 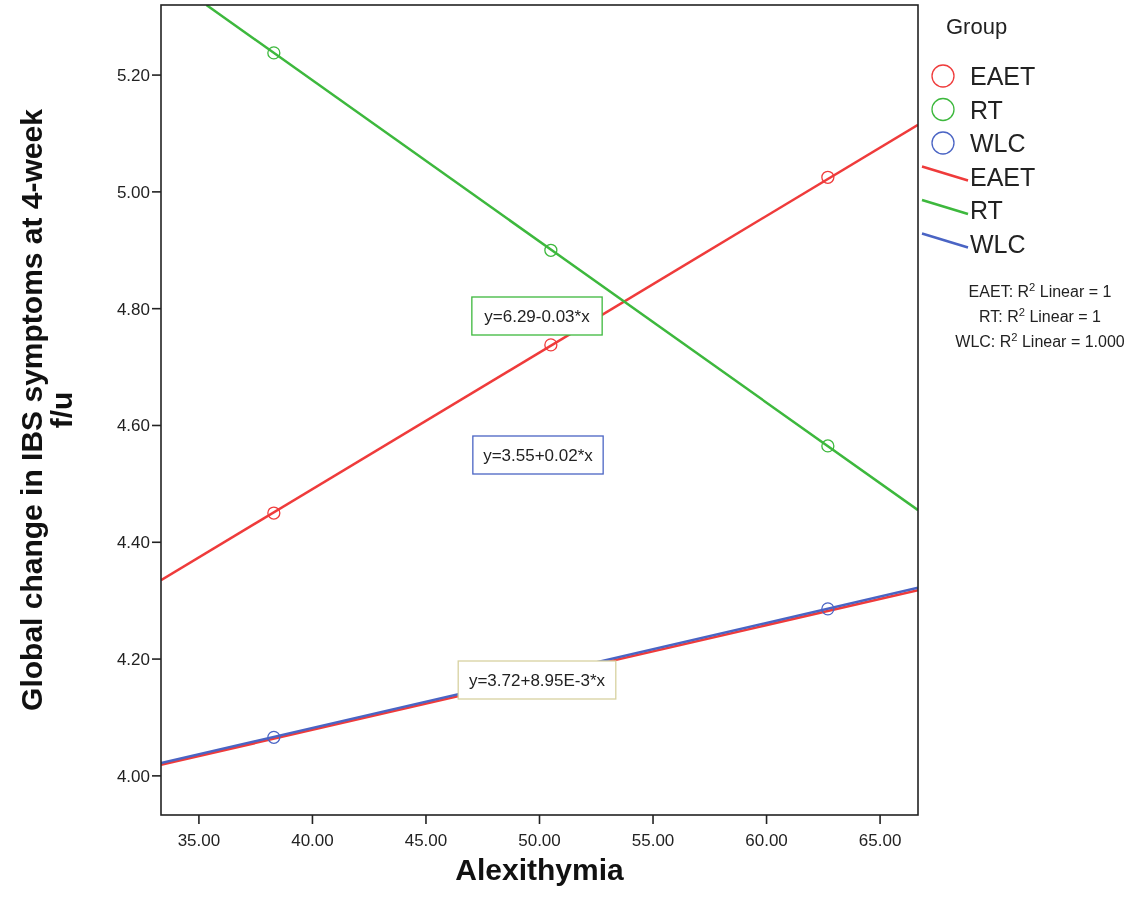 I want to click on y-tick-label: 4.40, so click(x=133, y=543).